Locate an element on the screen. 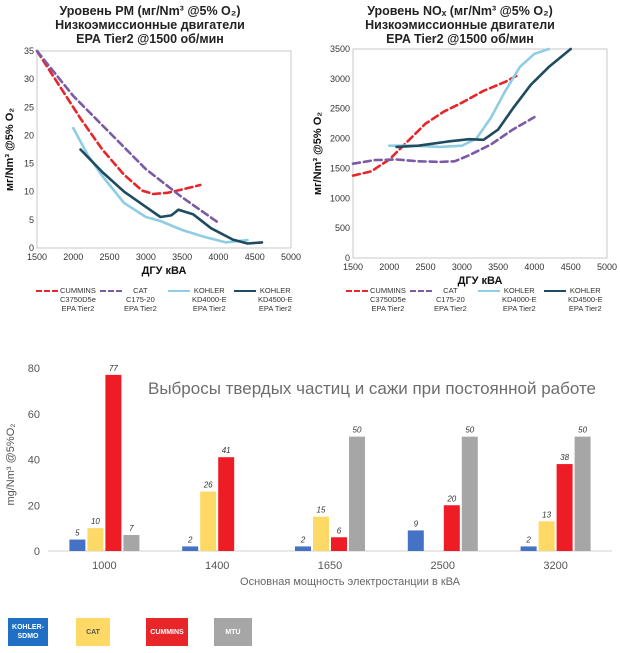  y-tick-label: 2500 is located at coordinates (340, 109).